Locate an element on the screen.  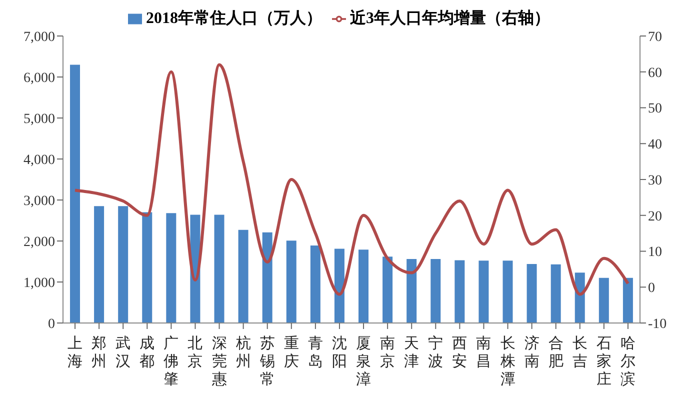
y2-tick-label: 0 is located at coordinates (651, 288).